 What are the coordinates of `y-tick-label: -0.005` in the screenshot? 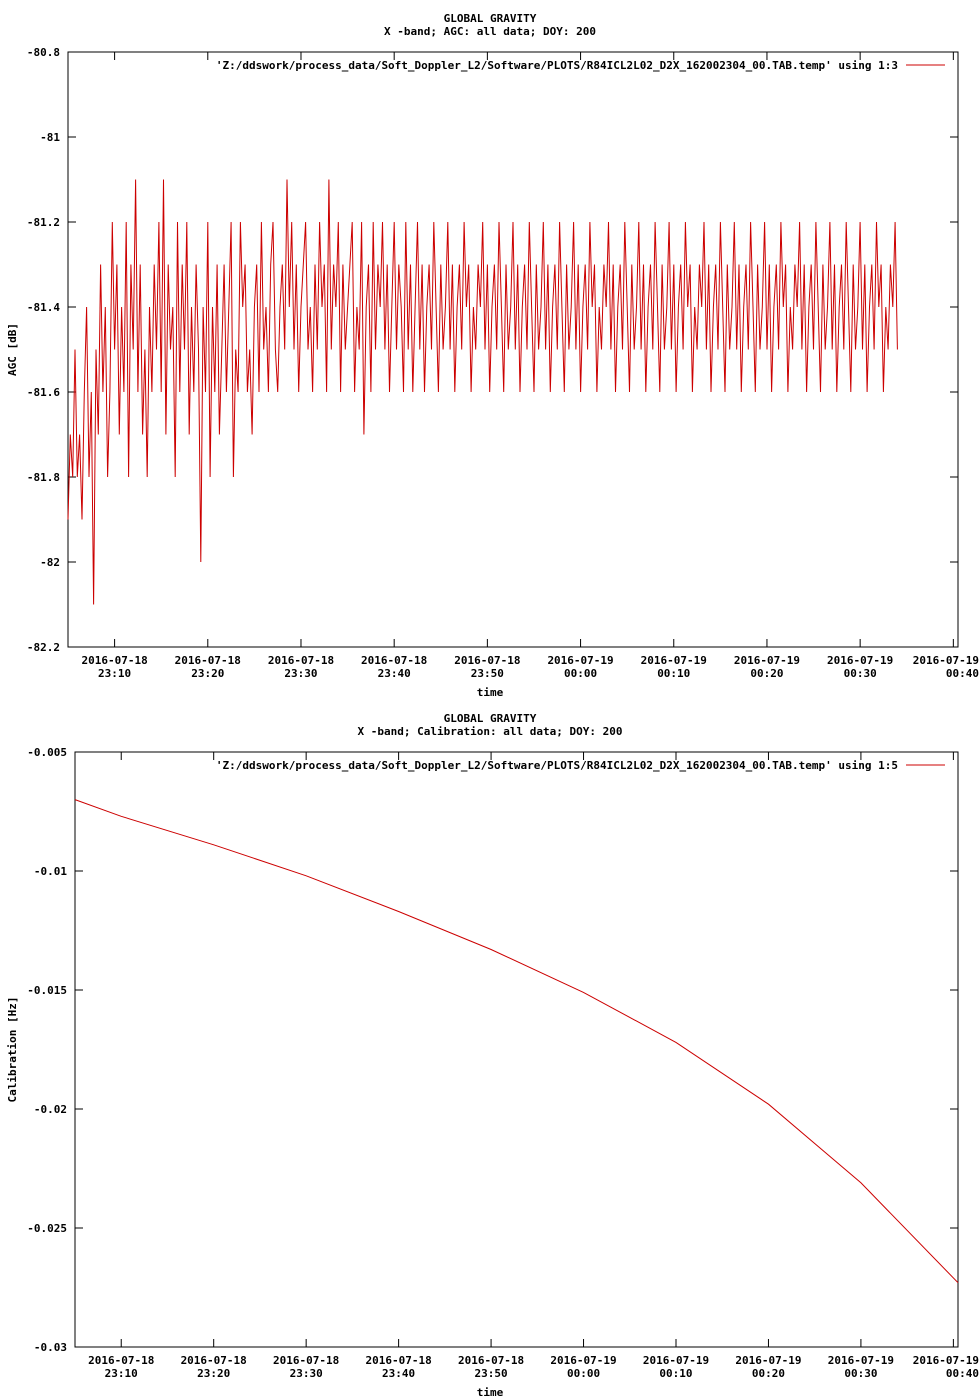 It's located at (47, 752).